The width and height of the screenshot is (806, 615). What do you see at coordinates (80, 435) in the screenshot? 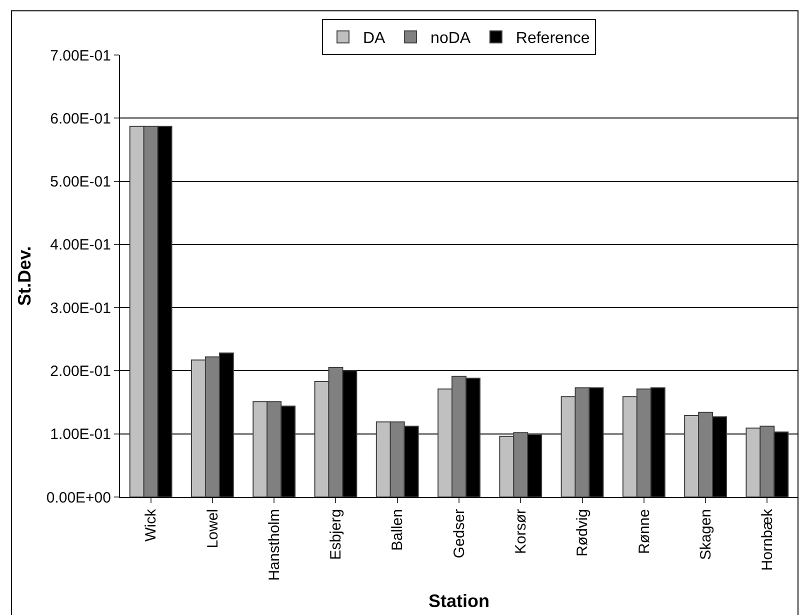
I see `y-tick-label: 1.00E-01` at bounding box center [80, 435].